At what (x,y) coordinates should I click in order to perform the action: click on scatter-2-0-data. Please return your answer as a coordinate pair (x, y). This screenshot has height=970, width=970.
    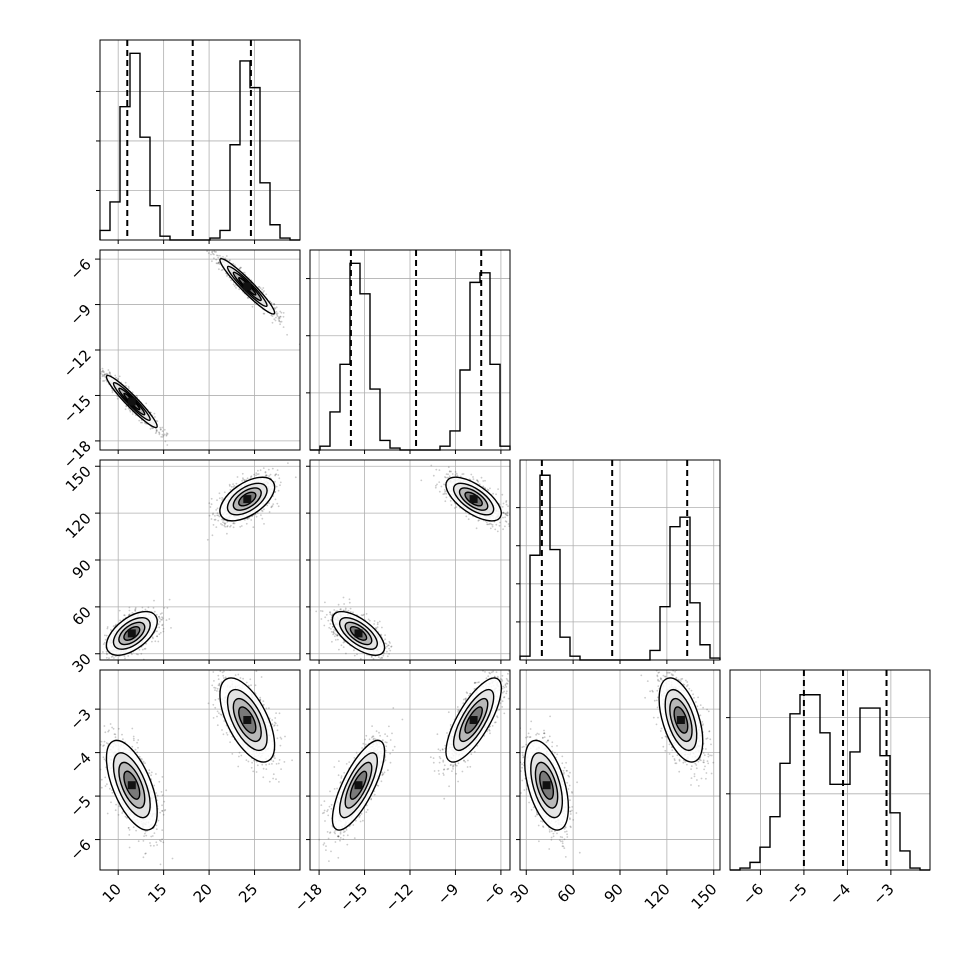
    Looking at the image, I should click on (196, 562).